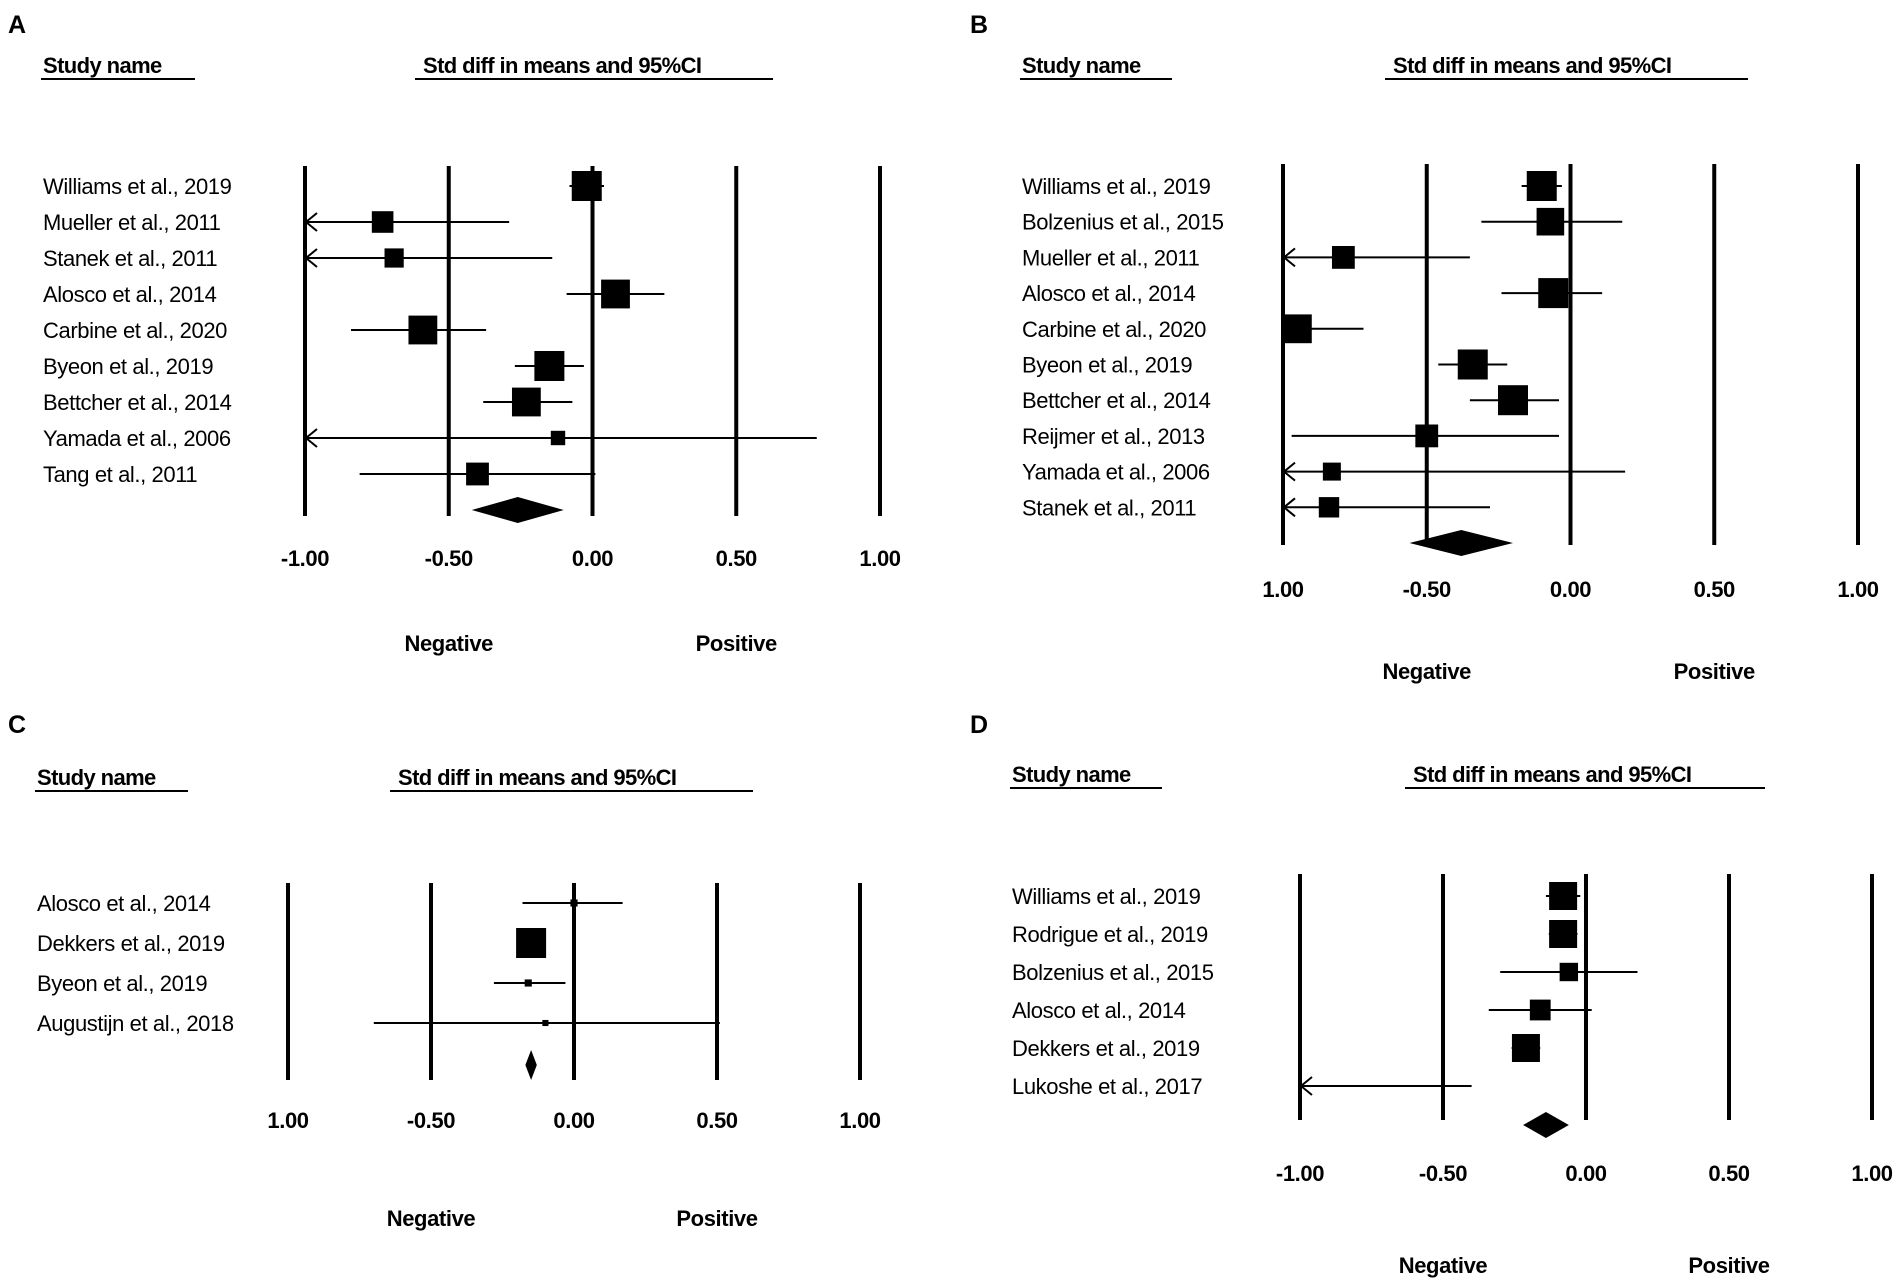  Describe the element at coordinates (17, 25) in the screenshot. I see `panel-letter: A` at that location.